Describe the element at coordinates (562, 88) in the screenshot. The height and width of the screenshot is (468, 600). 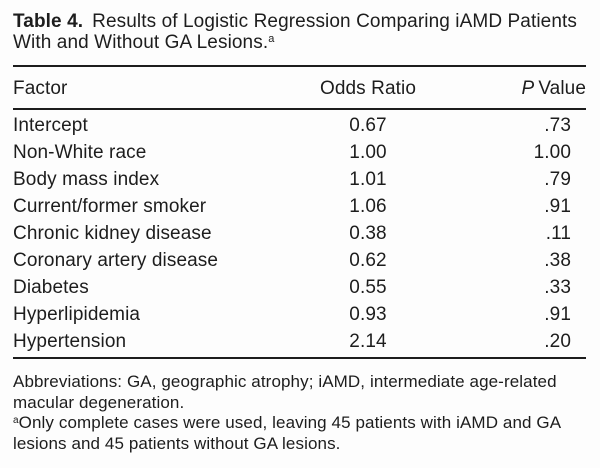
I see `p-value-rest: Value` at that location.